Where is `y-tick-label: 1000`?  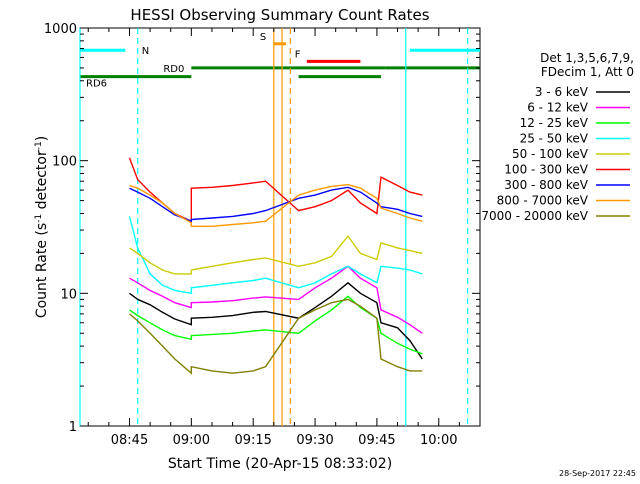
y-tick-label: 1000 is located at coordinates (60, 29).